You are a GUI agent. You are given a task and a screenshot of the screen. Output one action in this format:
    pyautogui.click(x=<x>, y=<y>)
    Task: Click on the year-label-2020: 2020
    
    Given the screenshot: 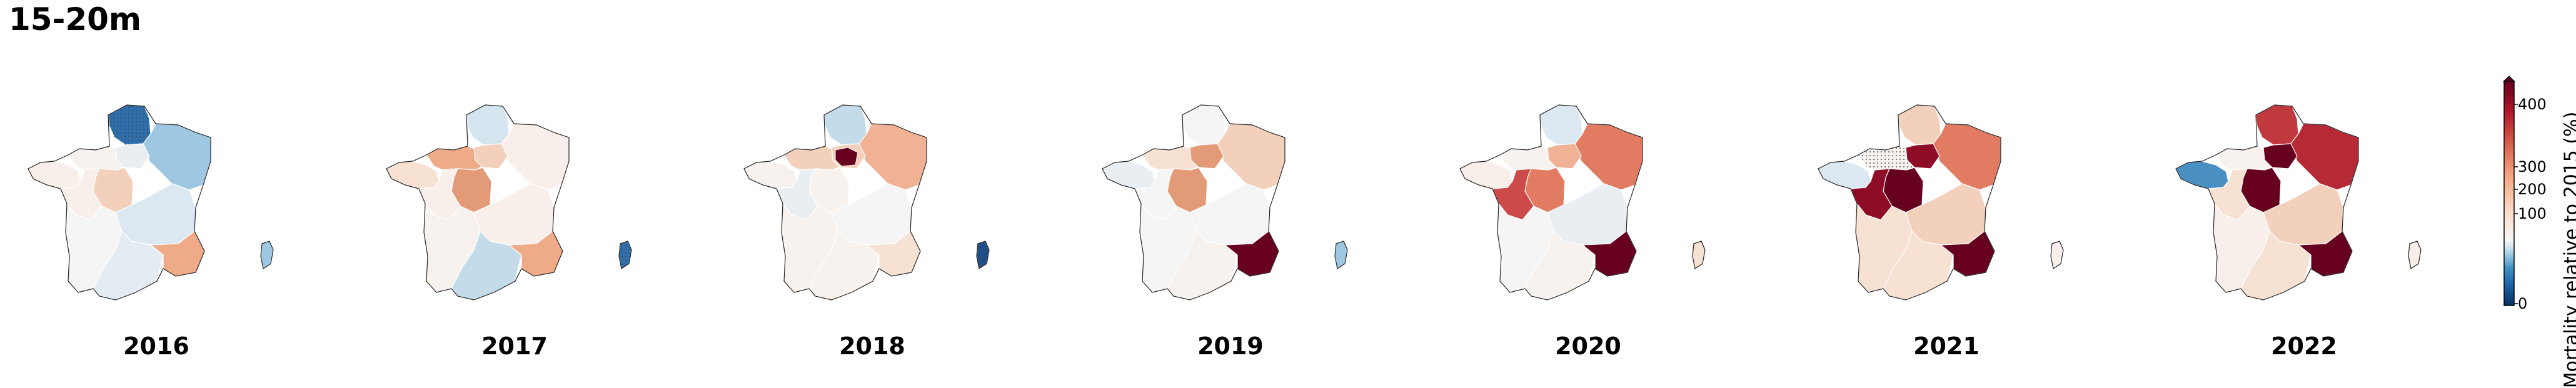 What is the action you would take?
    pyautogui.click(x=1588, y=346)
    